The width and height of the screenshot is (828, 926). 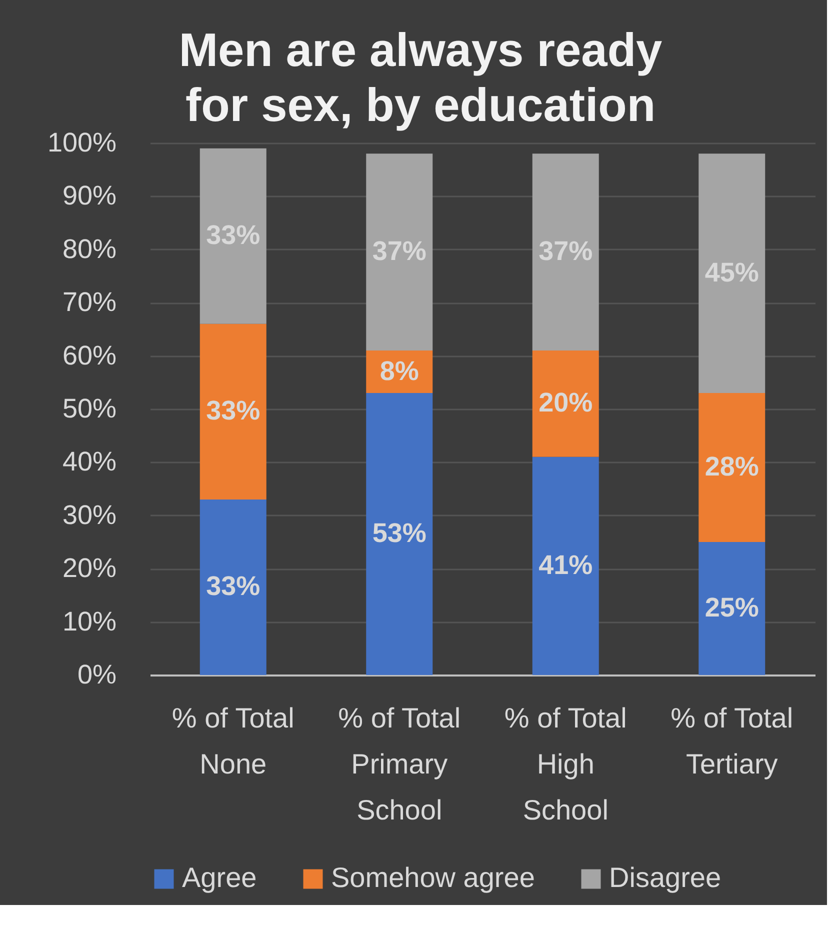 What do you see at coordinates (399, 764) in the screenshot?
I see `x-tick-label: % of Total Primary School` at bounding box center [399, 764].